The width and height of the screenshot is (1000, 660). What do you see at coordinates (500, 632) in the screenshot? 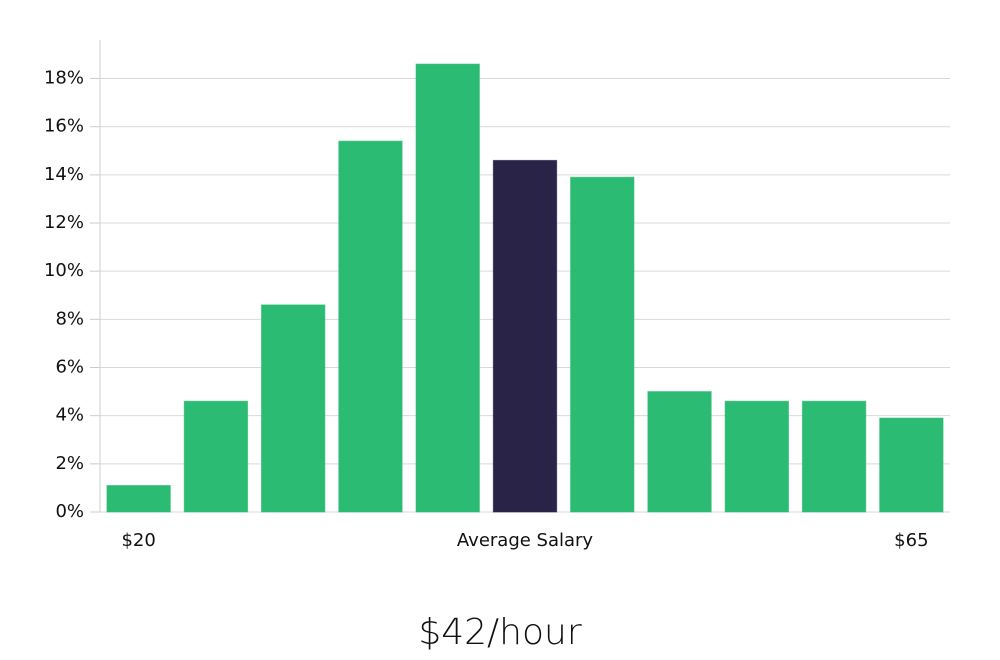
I see `annotation: $42/hour` at bounding box center [500, 632].